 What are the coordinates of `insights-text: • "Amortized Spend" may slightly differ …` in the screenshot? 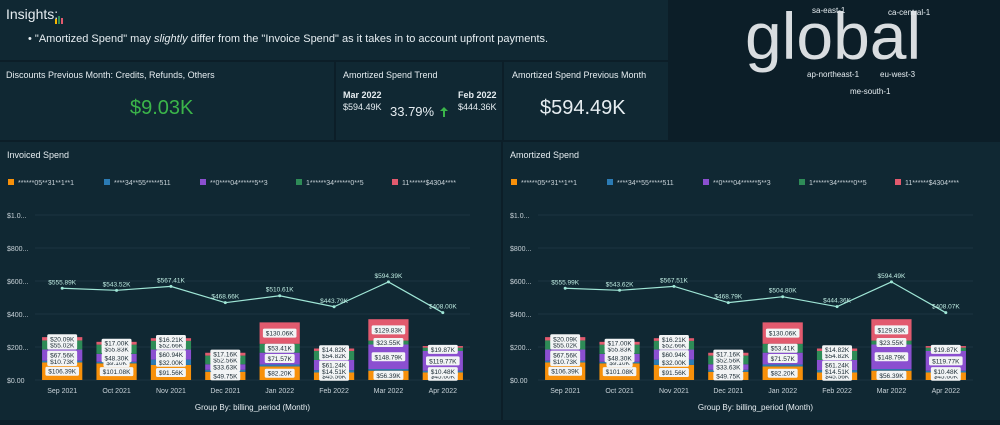 It's located at (288, 39).